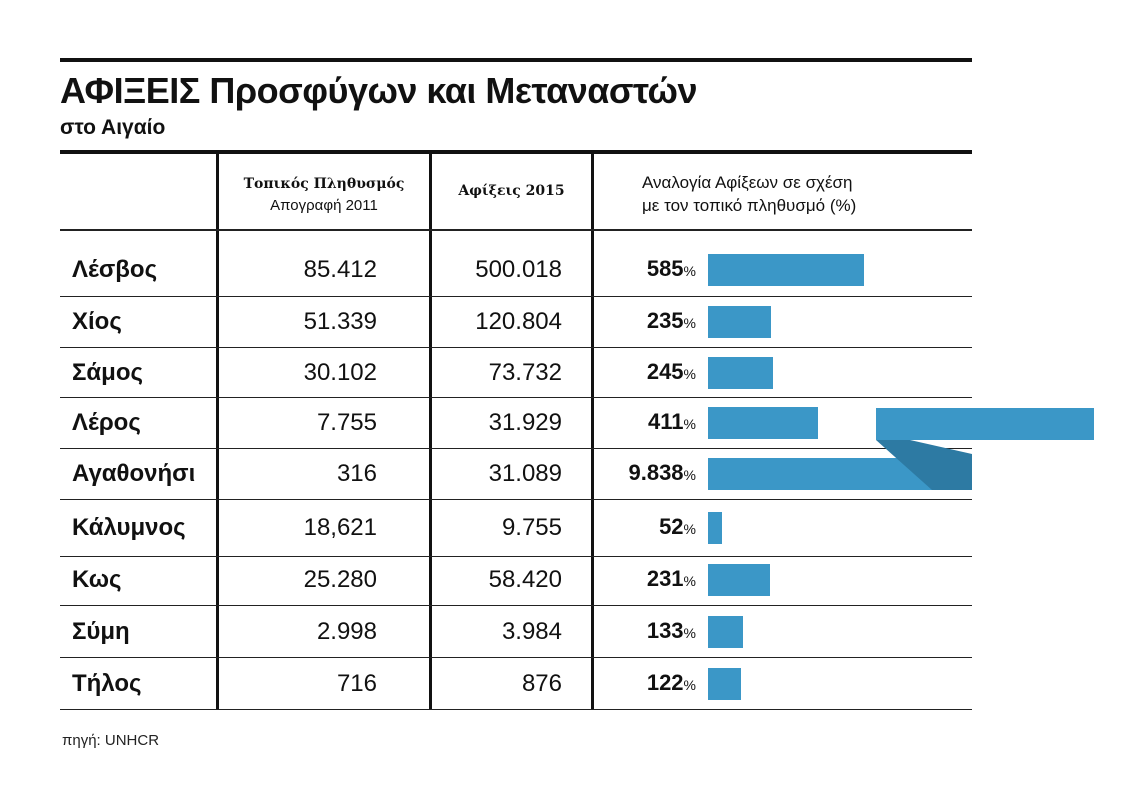 This screenshot has width=1127, height=811. Describe the element at coordinates (113, 127) in the screenshot. I see `chart-subtitle: στο Αιγαίο` at that location.